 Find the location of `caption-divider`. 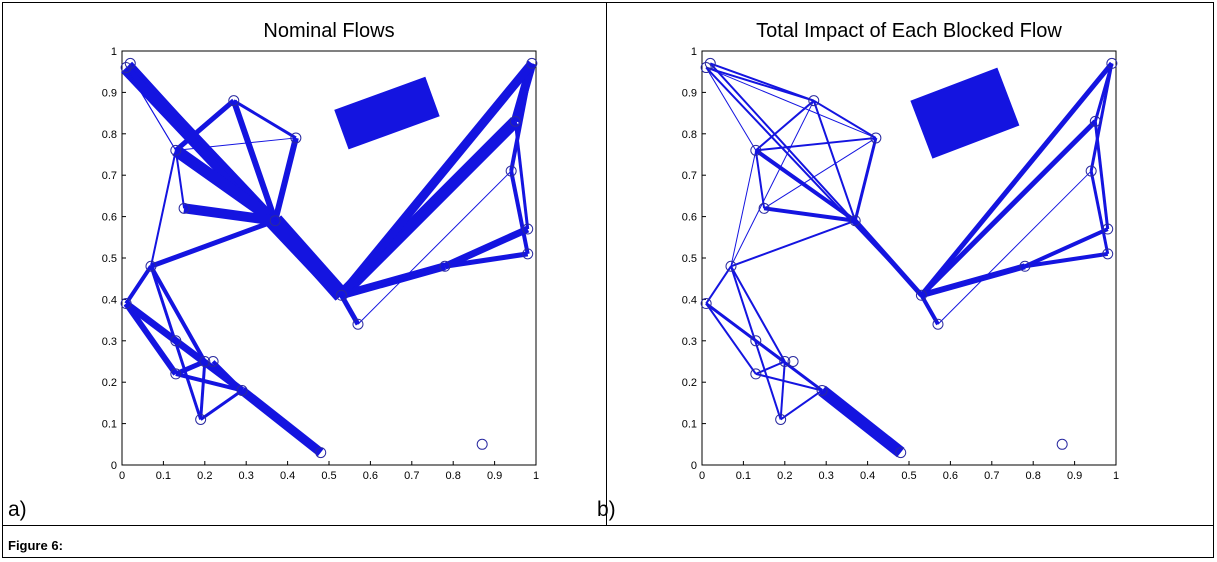

caption-divider is located at coordinates (608, 525).